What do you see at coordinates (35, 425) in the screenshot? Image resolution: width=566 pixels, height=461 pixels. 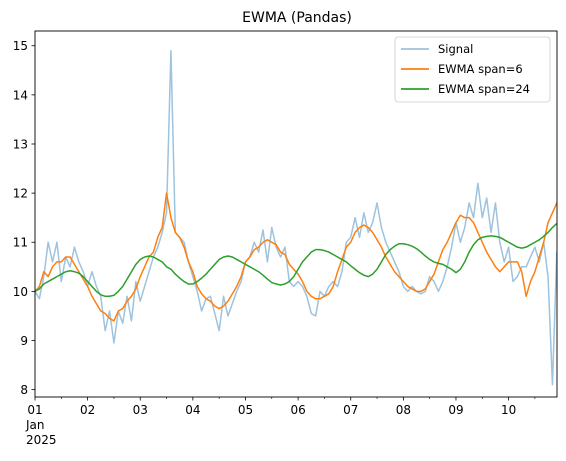 I see `x-tick-month-label: Jan` at bounding box center [35, 425].